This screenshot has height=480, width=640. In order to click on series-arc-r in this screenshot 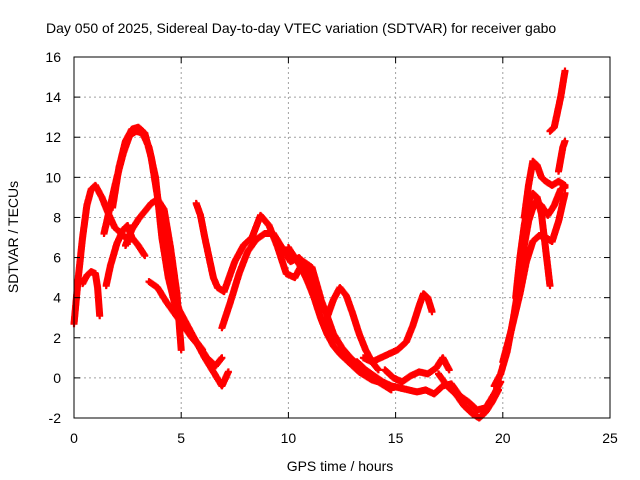, I will do `click(534, 277)`.